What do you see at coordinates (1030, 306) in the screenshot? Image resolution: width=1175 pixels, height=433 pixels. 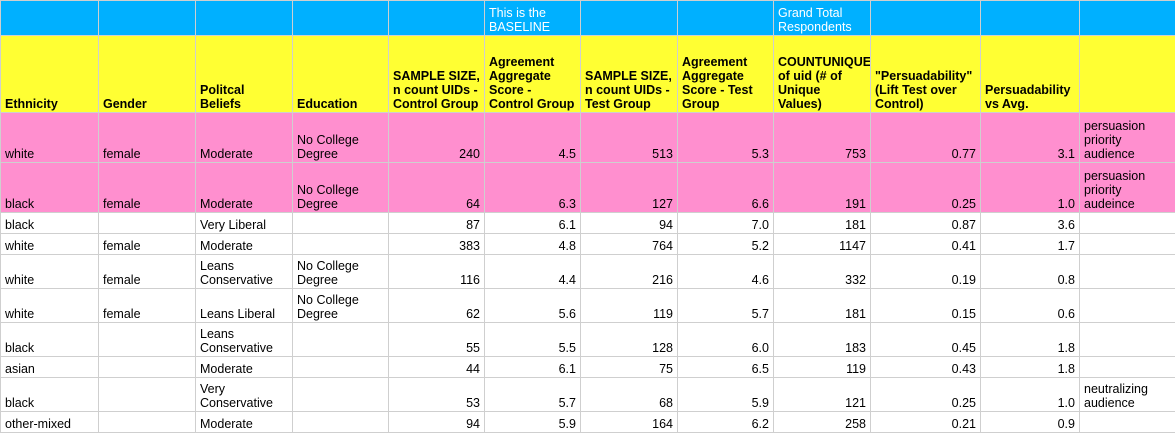 I see `cell: 0.6` at bounding box center [1030, 306].